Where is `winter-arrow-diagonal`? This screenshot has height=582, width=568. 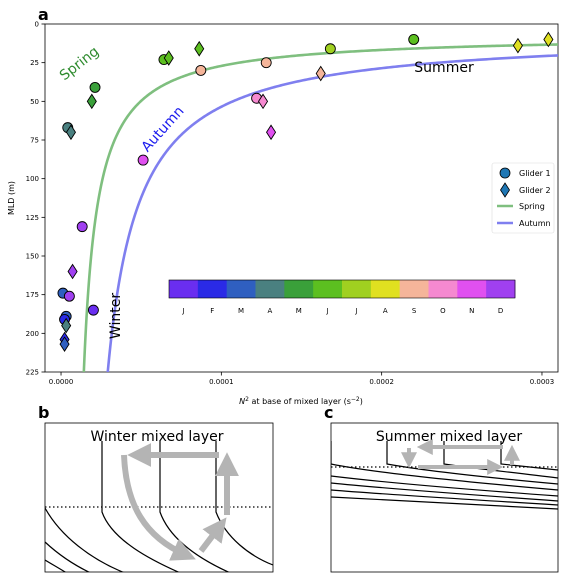 winter-arrow-diagonal is located at coordinates (212, 535).